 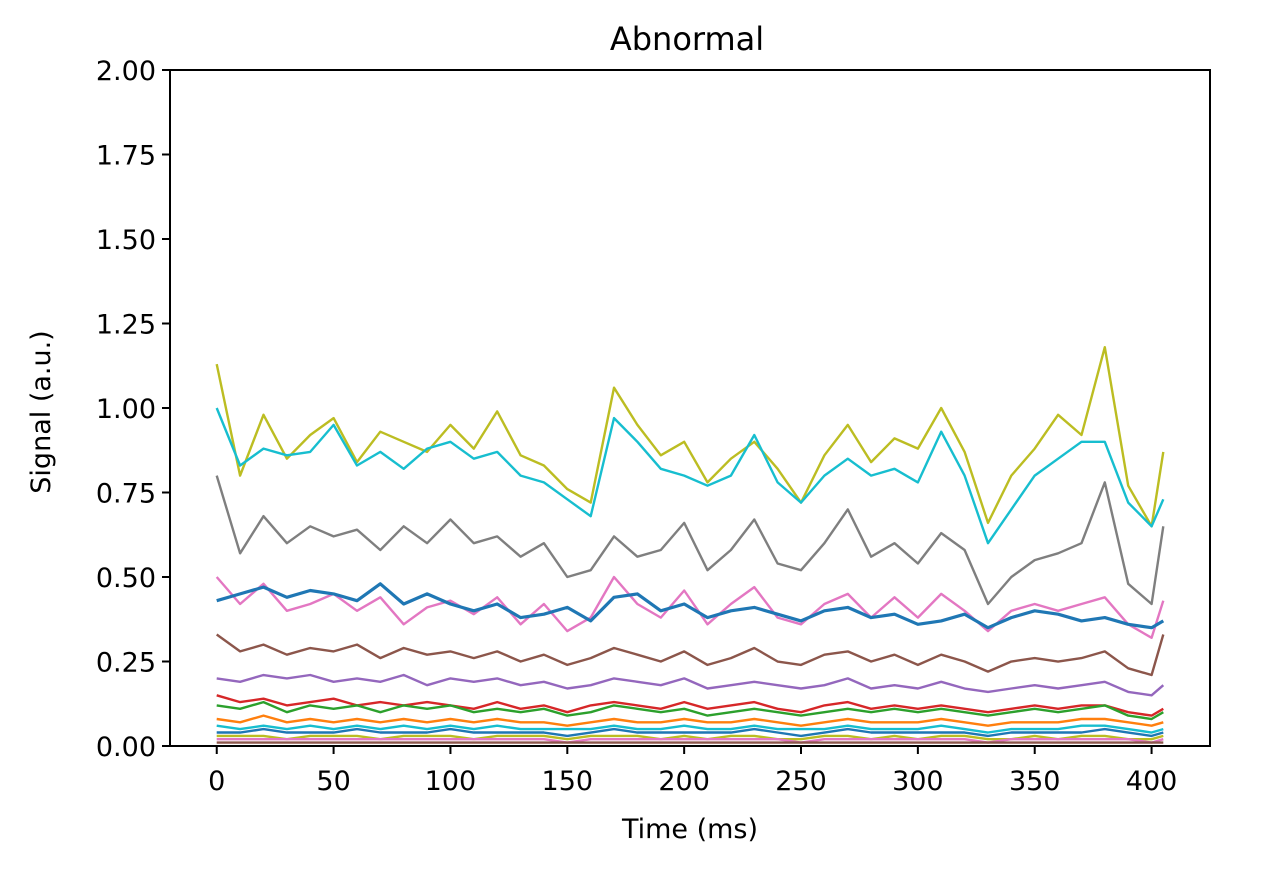 I want to click on y-tick-label: 0.25, so click(x=126, y=663).